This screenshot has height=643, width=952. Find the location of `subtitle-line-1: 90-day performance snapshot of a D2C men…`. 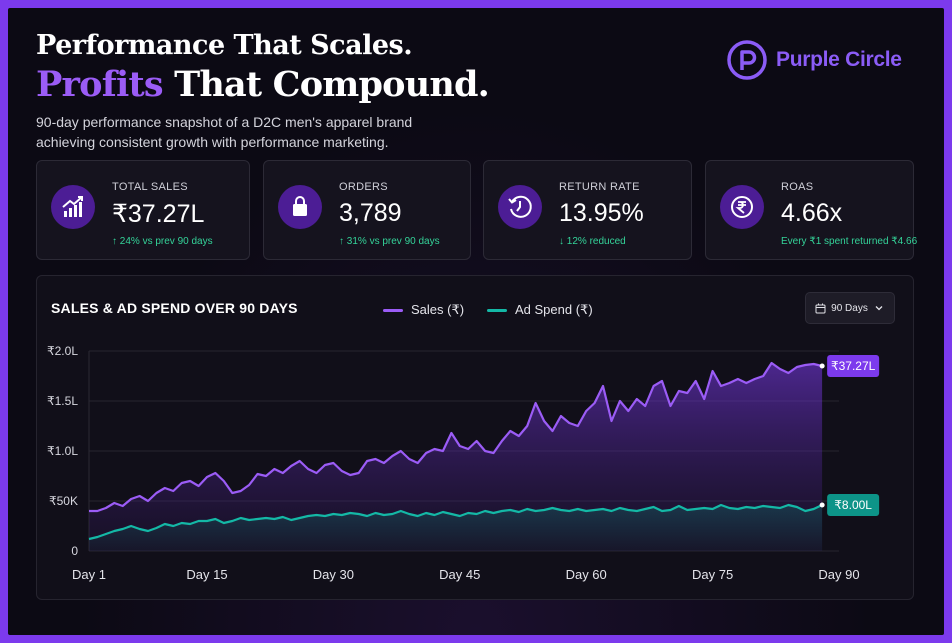

subtitle-line-1: 90-day performance snapshot of a D2C men… is located at coordinates (224, 122).